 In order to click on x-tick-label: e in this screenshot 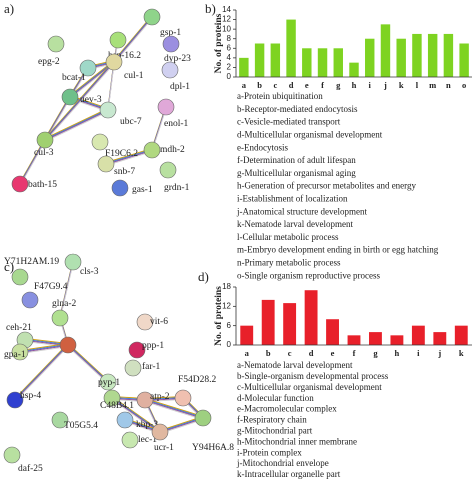, I will do `click(307, 85)`.